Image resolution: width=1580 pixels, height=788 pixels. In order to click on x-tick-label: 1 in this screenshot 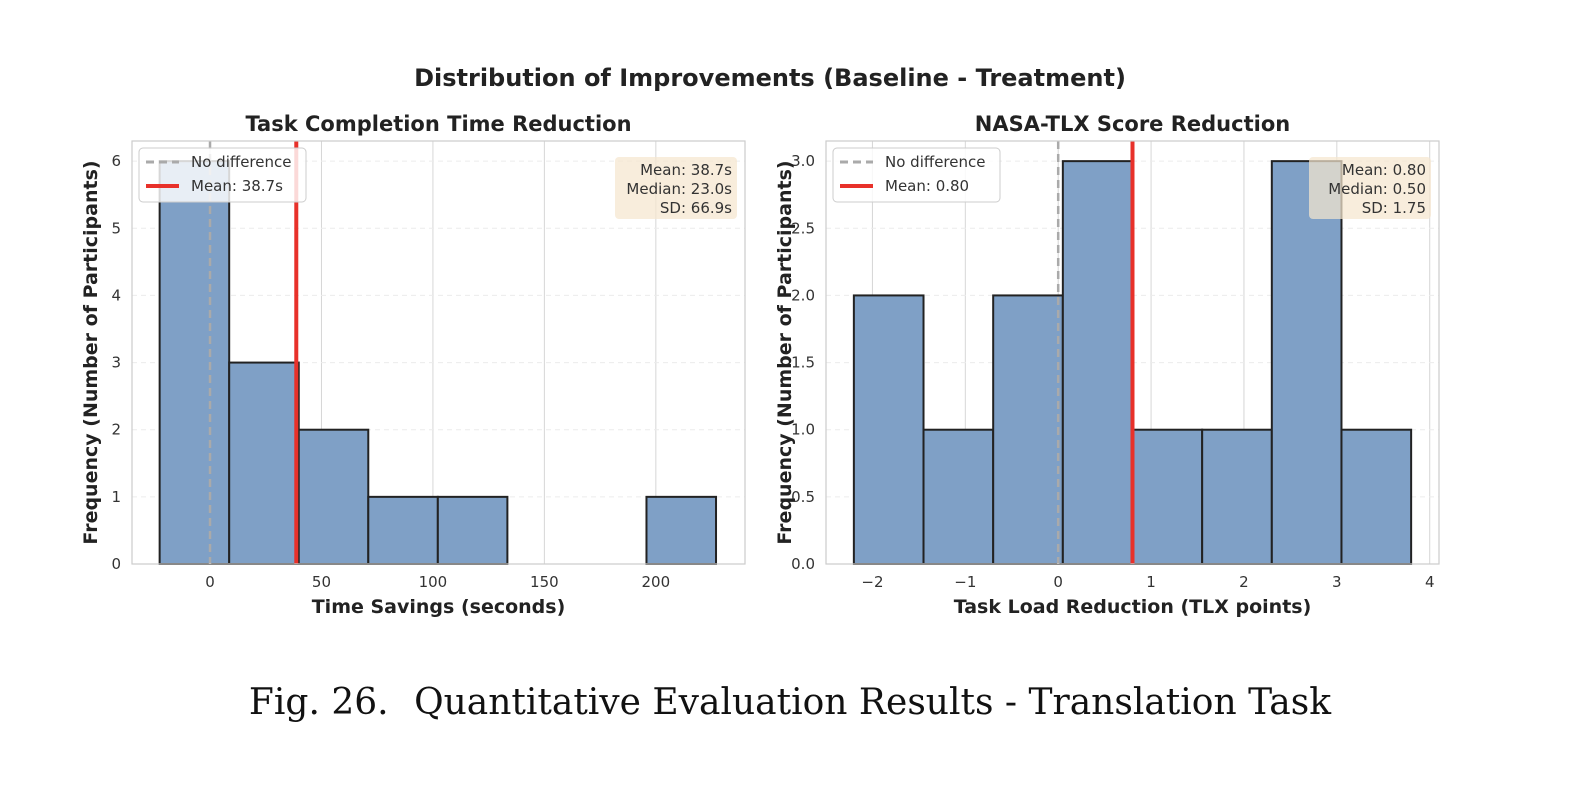, I will do `click(1151, 582)`.